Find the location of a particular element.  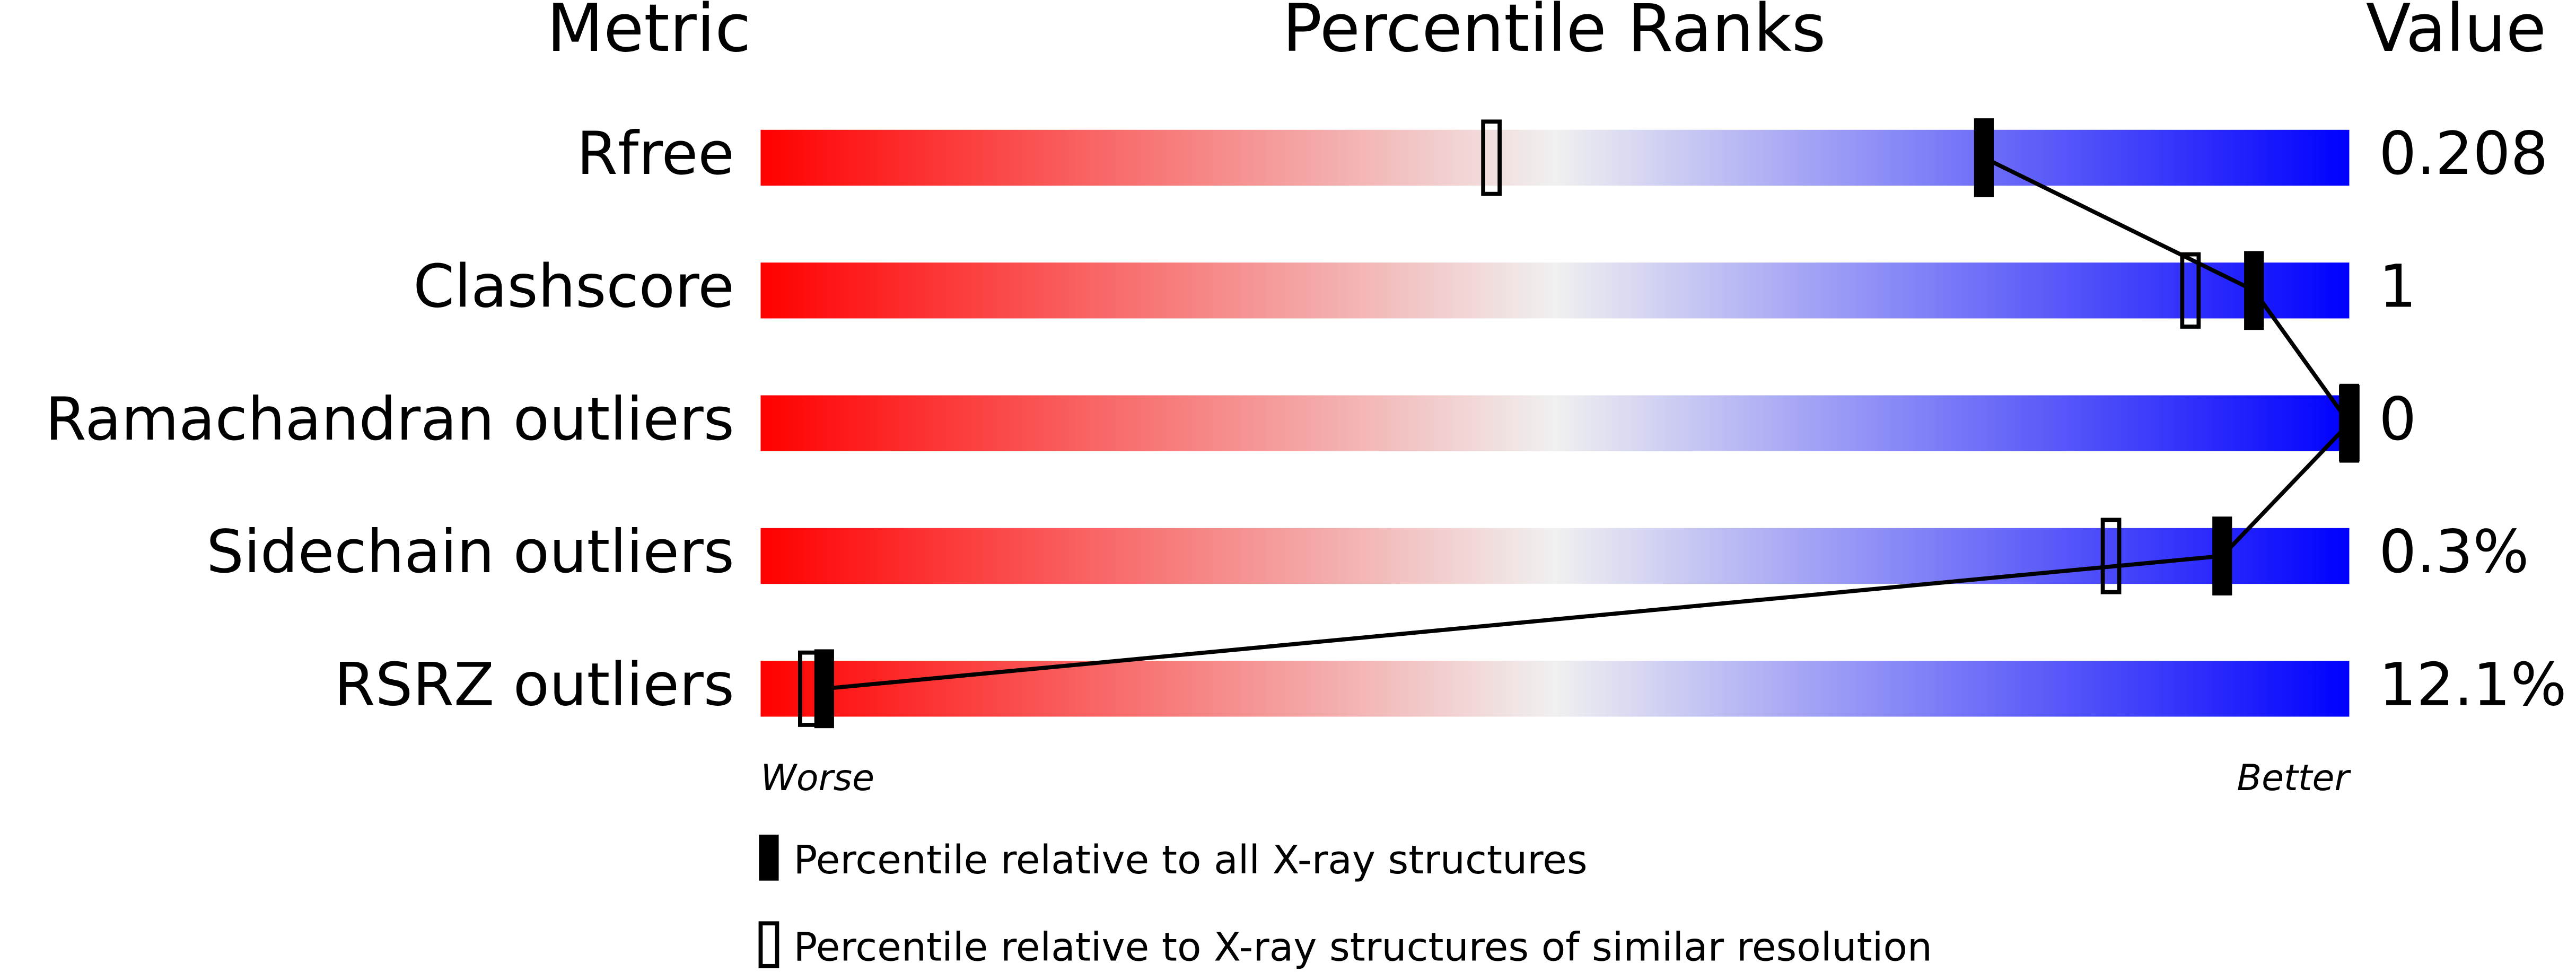

metric-label: Ramachandran outliers is located at coordinates (389, 419).